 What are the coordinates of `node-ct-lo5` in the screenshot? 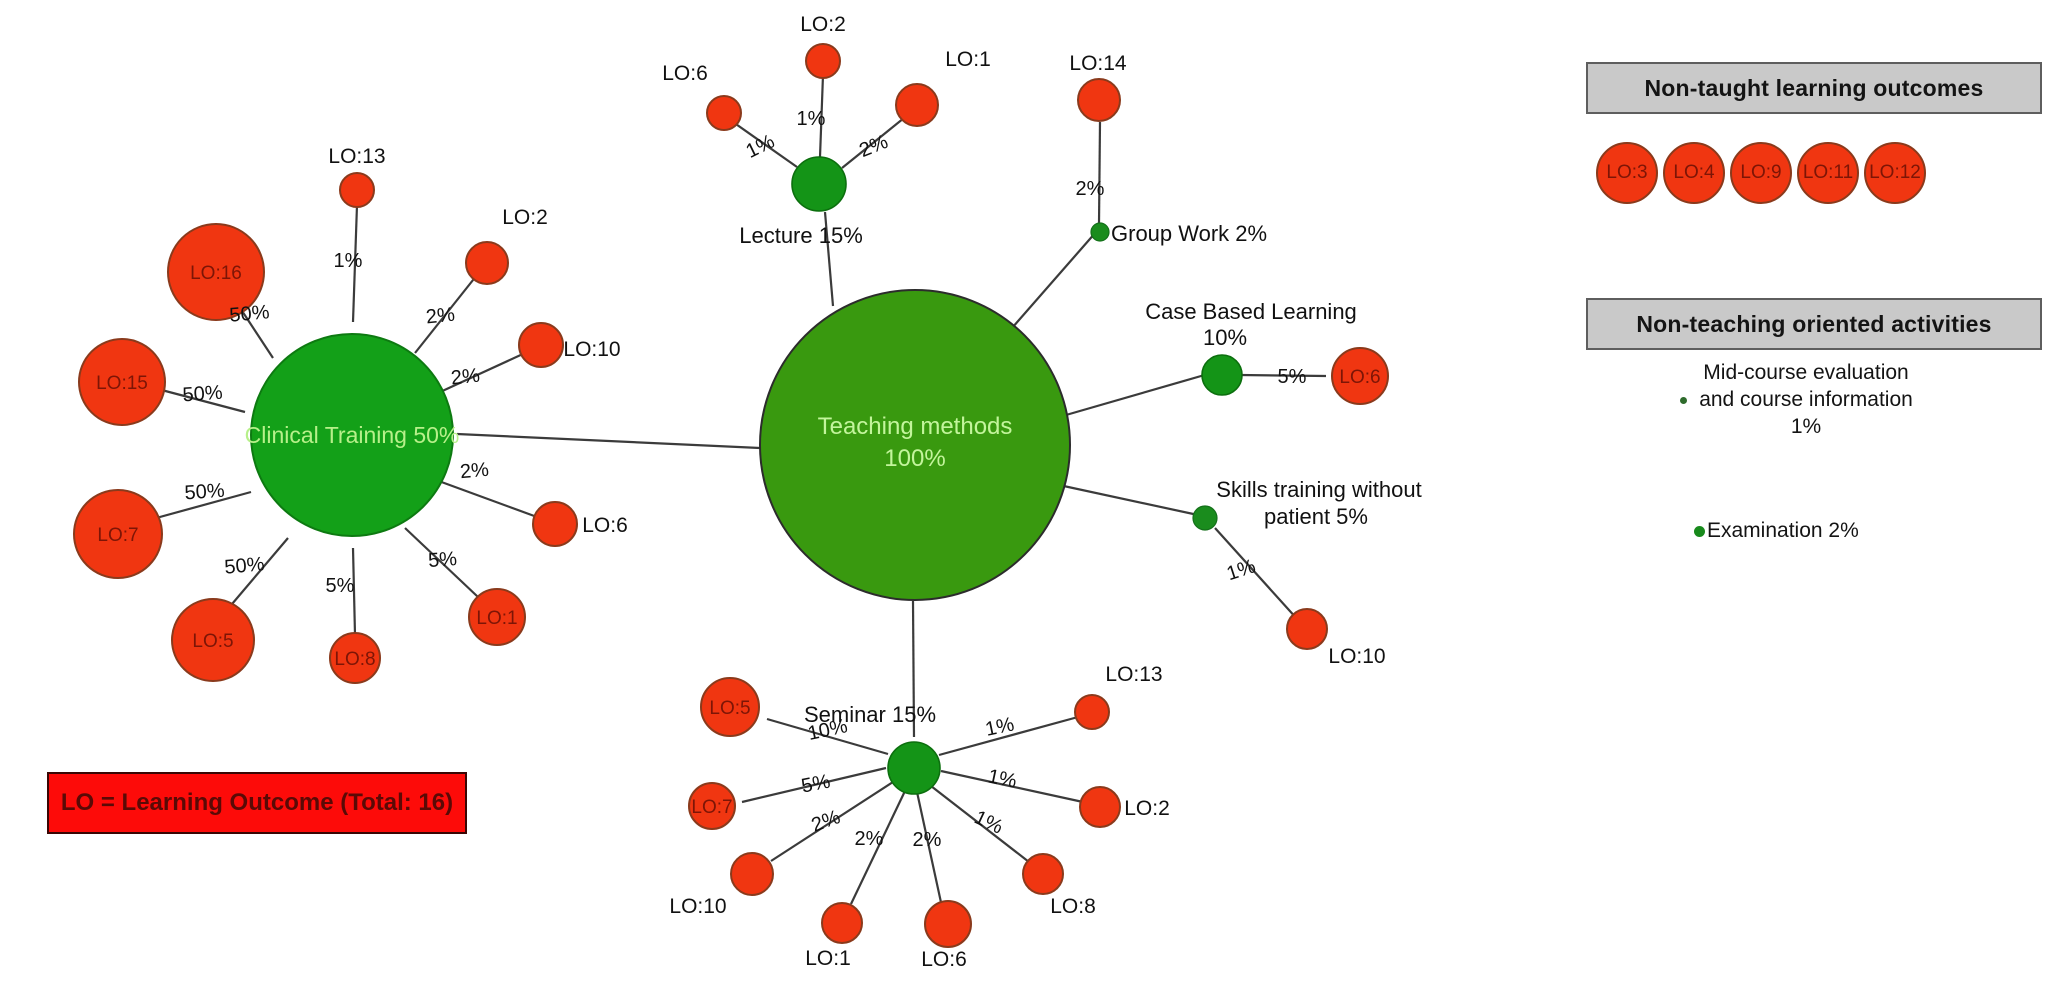 It's located at (213, 640).